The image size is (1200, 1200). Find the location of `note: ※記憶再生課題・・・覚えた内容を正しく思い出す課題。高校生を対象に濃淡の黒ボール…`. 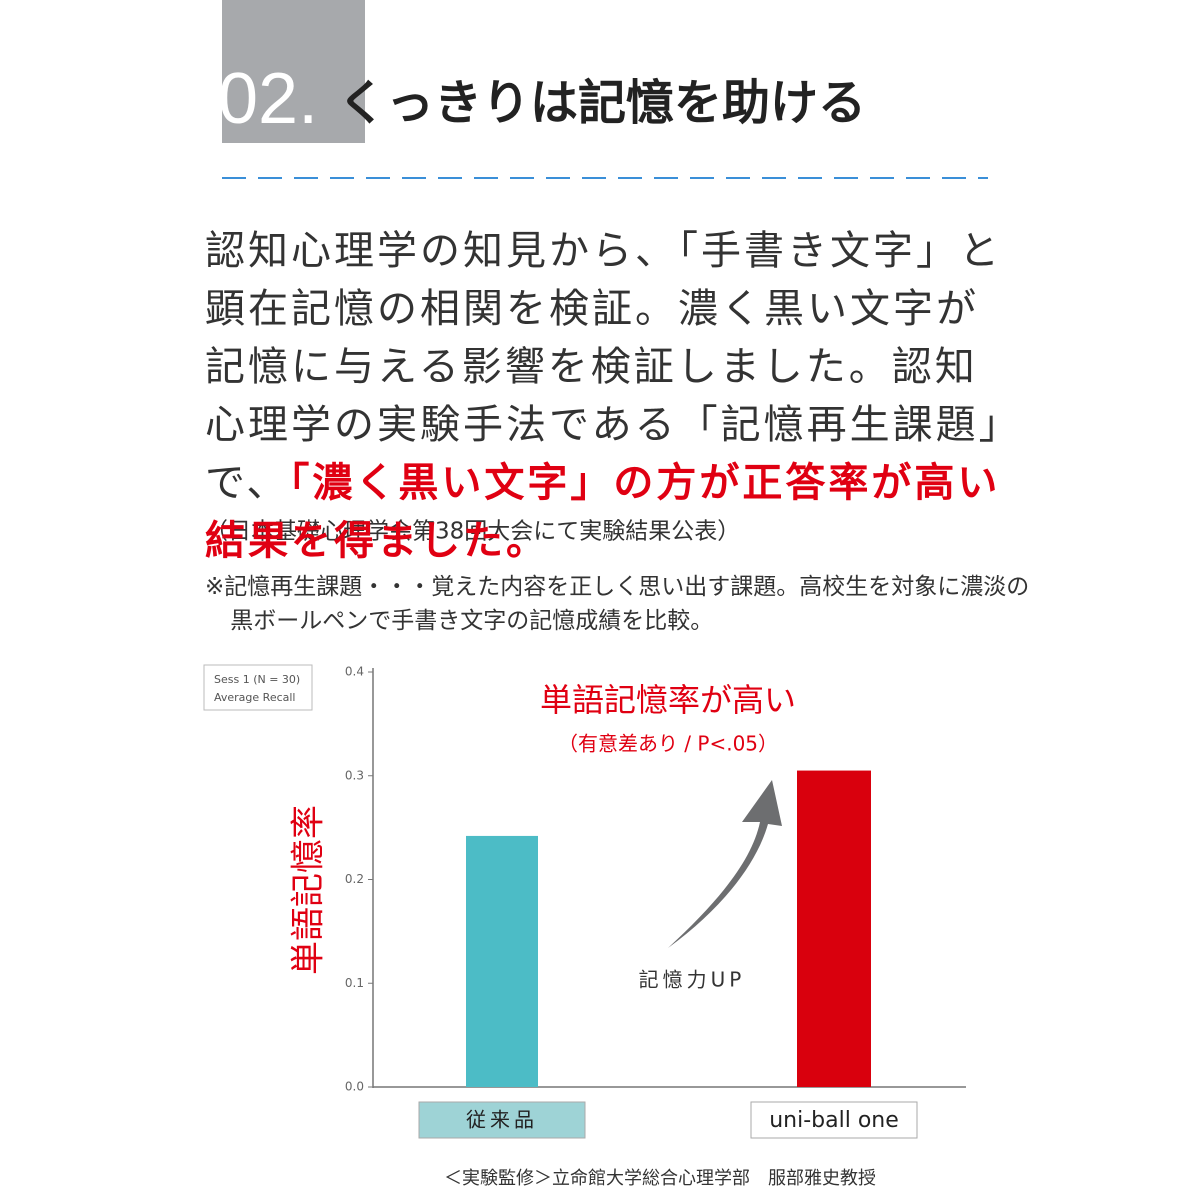

note: ※記憶再生課題・・・覚えた内容を正しく思い出す課題。高校生を対象に濃淡の黒ボール… is located at coordinates (617, 604).